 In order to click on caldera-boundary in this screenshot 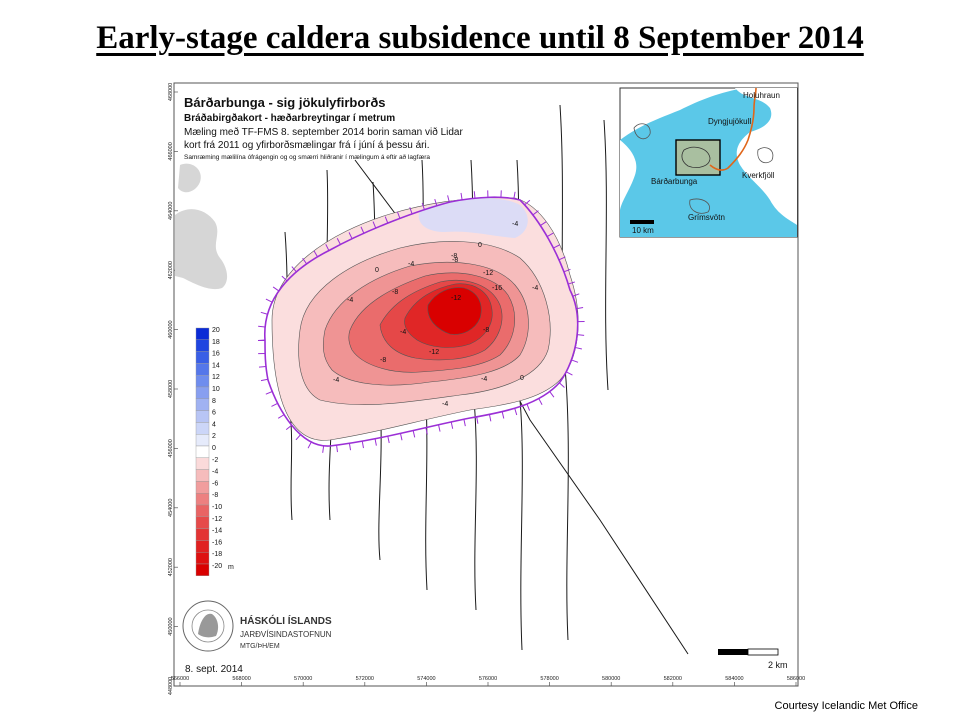, I will do `click(421, 321)`.